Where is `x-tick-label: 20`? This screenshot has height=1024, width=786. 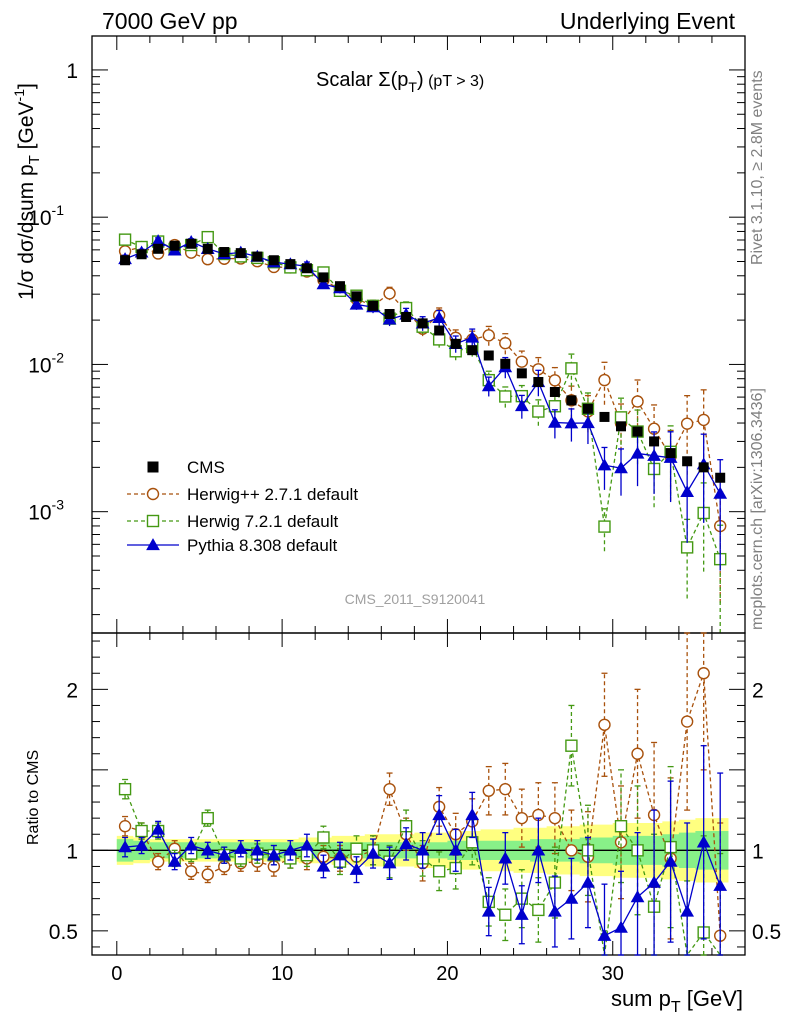 x-tick-label: 20 is located at coordinates (447, 974).